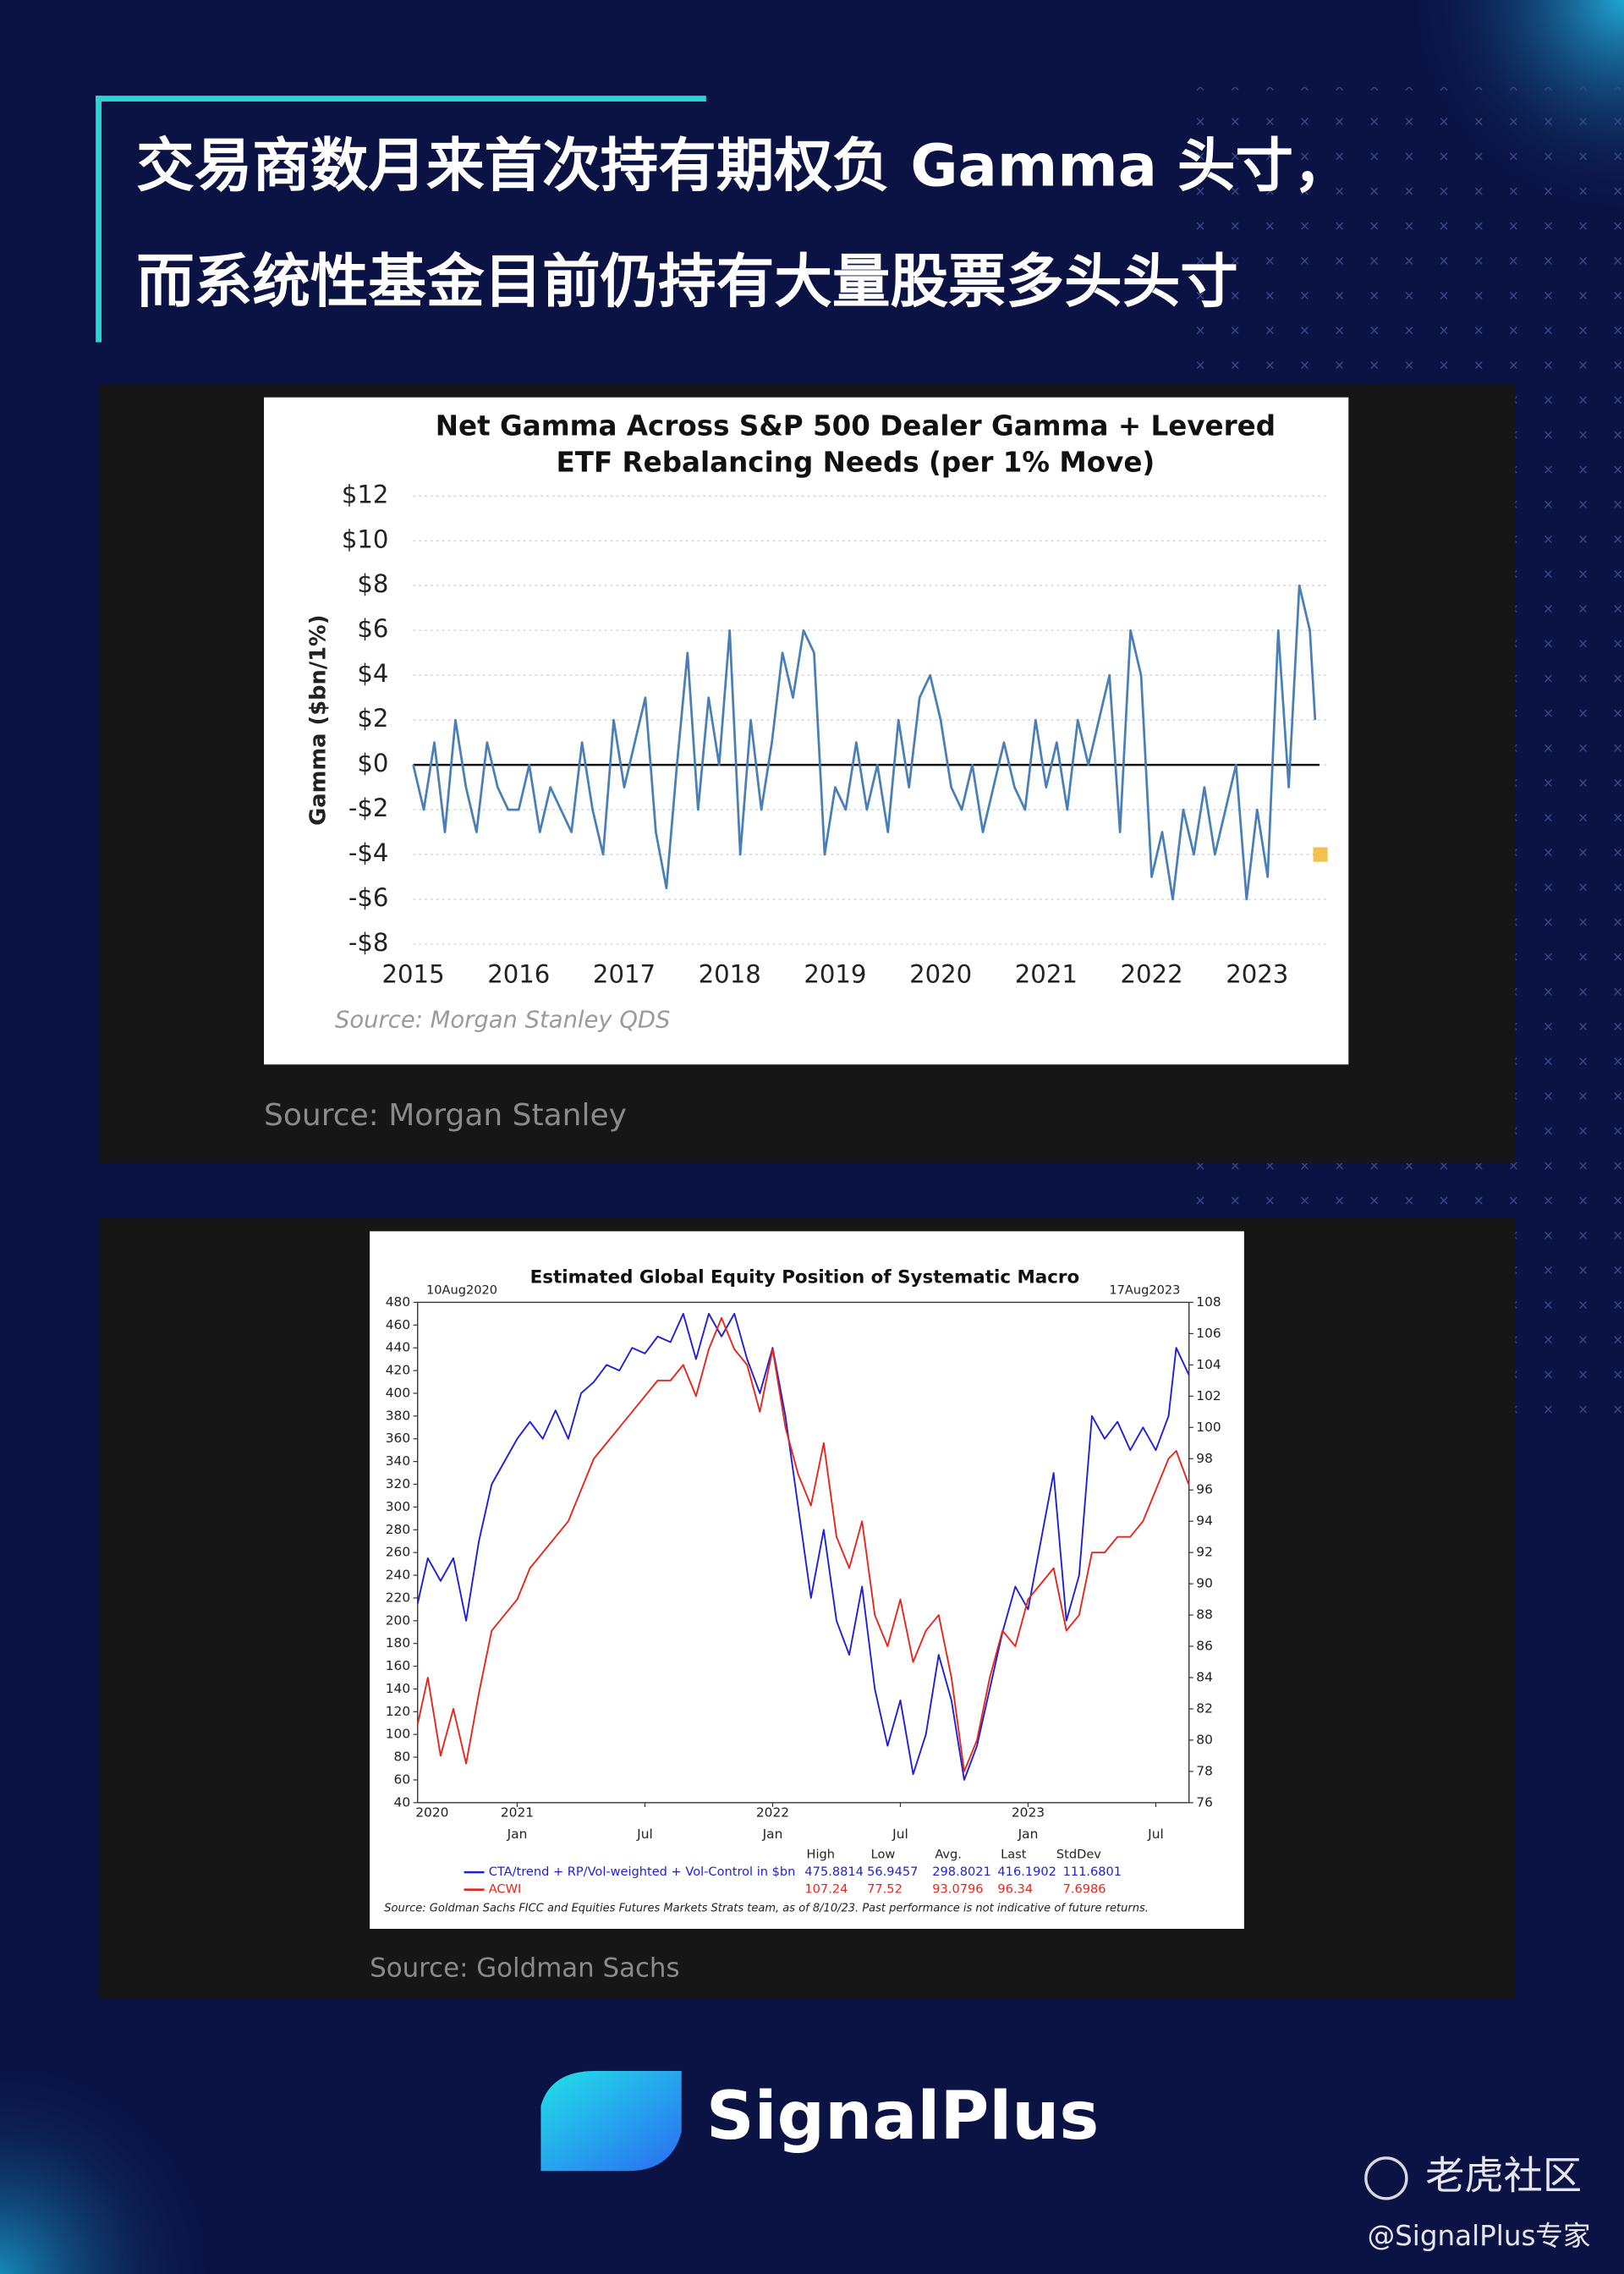 This screenshot has width=1624, height=2274. What do you see at coordinates (1386, 2178) in the screenshot?
I see `watermark-icon` at bounding box center [1386, 2178].